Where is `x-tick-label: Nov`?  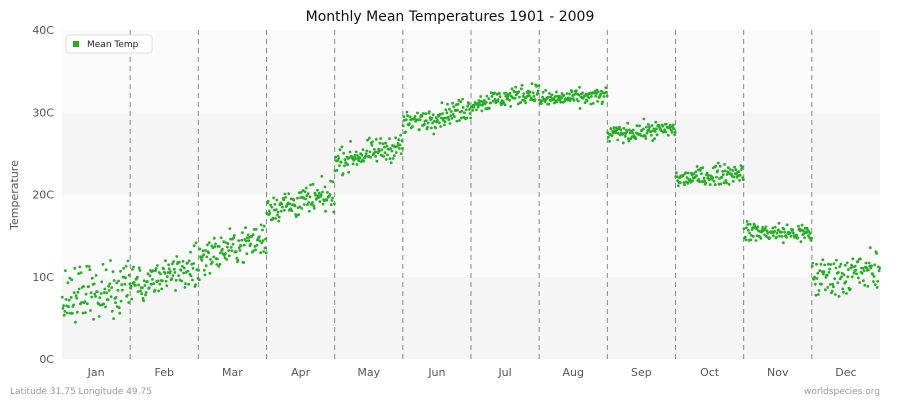
x-tick-label: Nov is located at coordinates (778, 372).